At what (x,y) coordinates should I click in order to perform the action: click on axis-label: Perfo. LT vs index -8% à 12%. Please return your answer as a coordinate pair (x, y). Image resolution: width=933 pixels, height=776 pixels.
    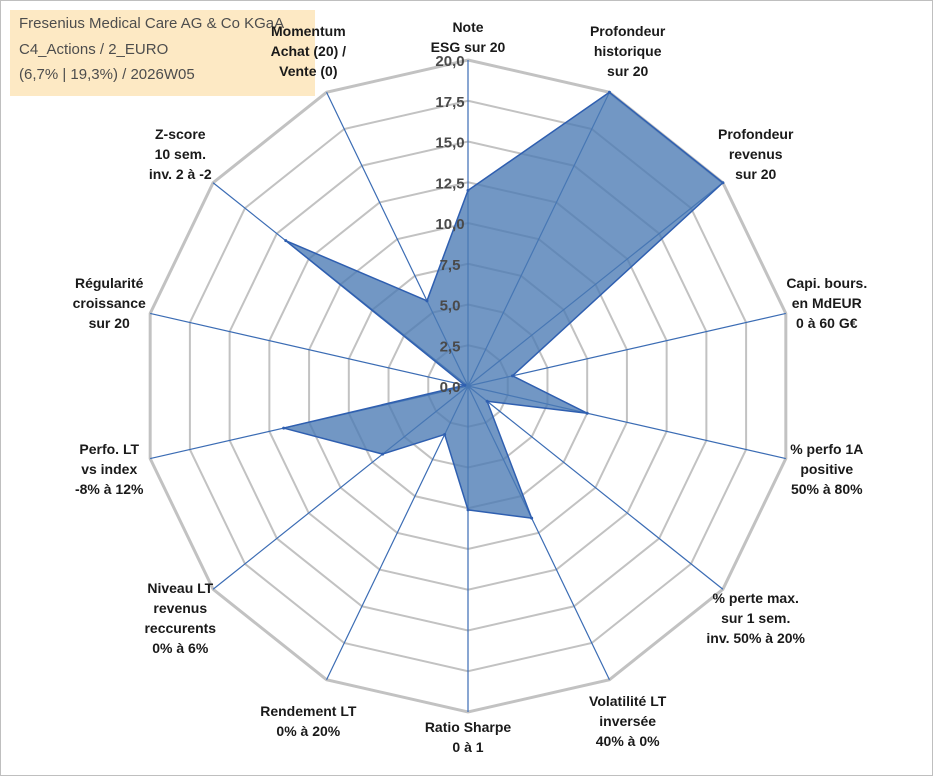
    Looking at the image, I should click on (109, 469).